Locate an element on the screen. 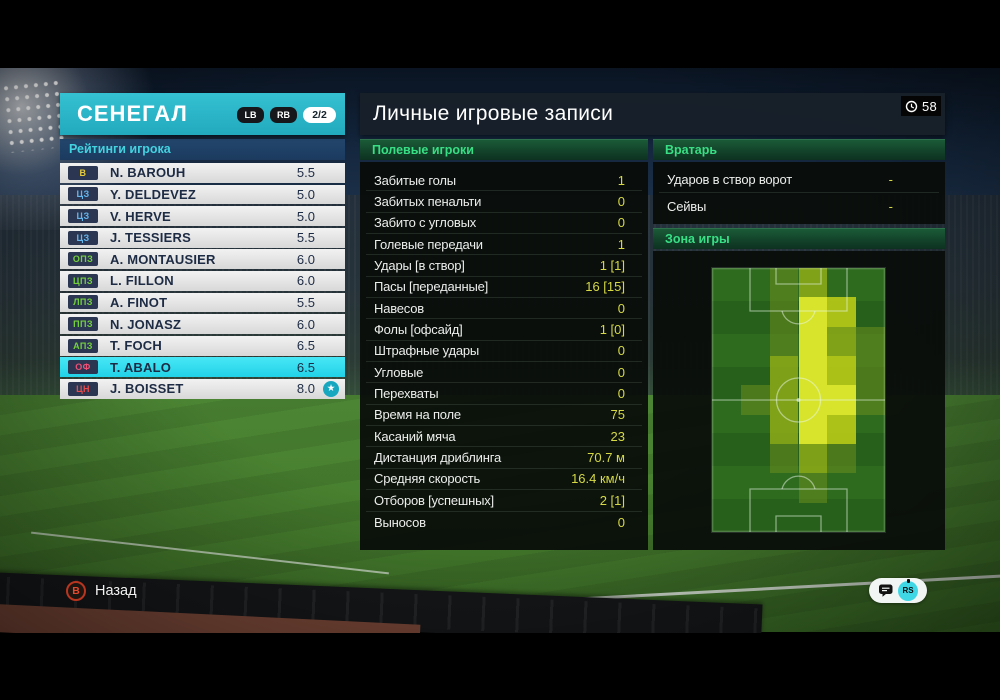 The width and height of the screenshot is (1000, 700). player-row: ОПЗ A. MONTAUSIER 6.0 is located at coordinates (202, 259).